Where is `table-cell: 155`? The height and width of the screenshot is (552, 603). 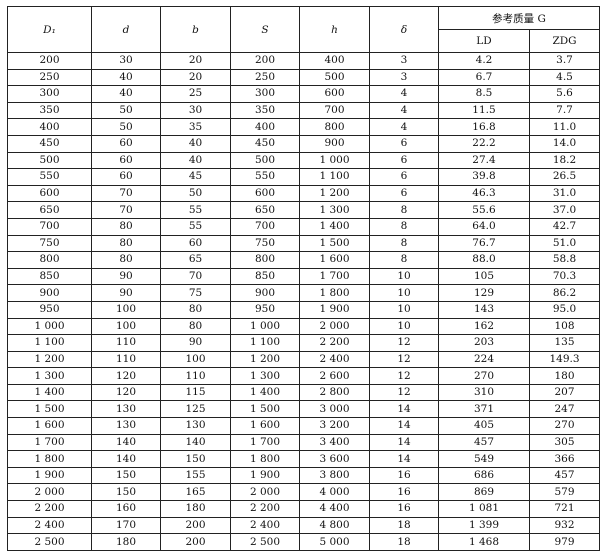 table-cell: 155 is located at coordinates (195, 475).